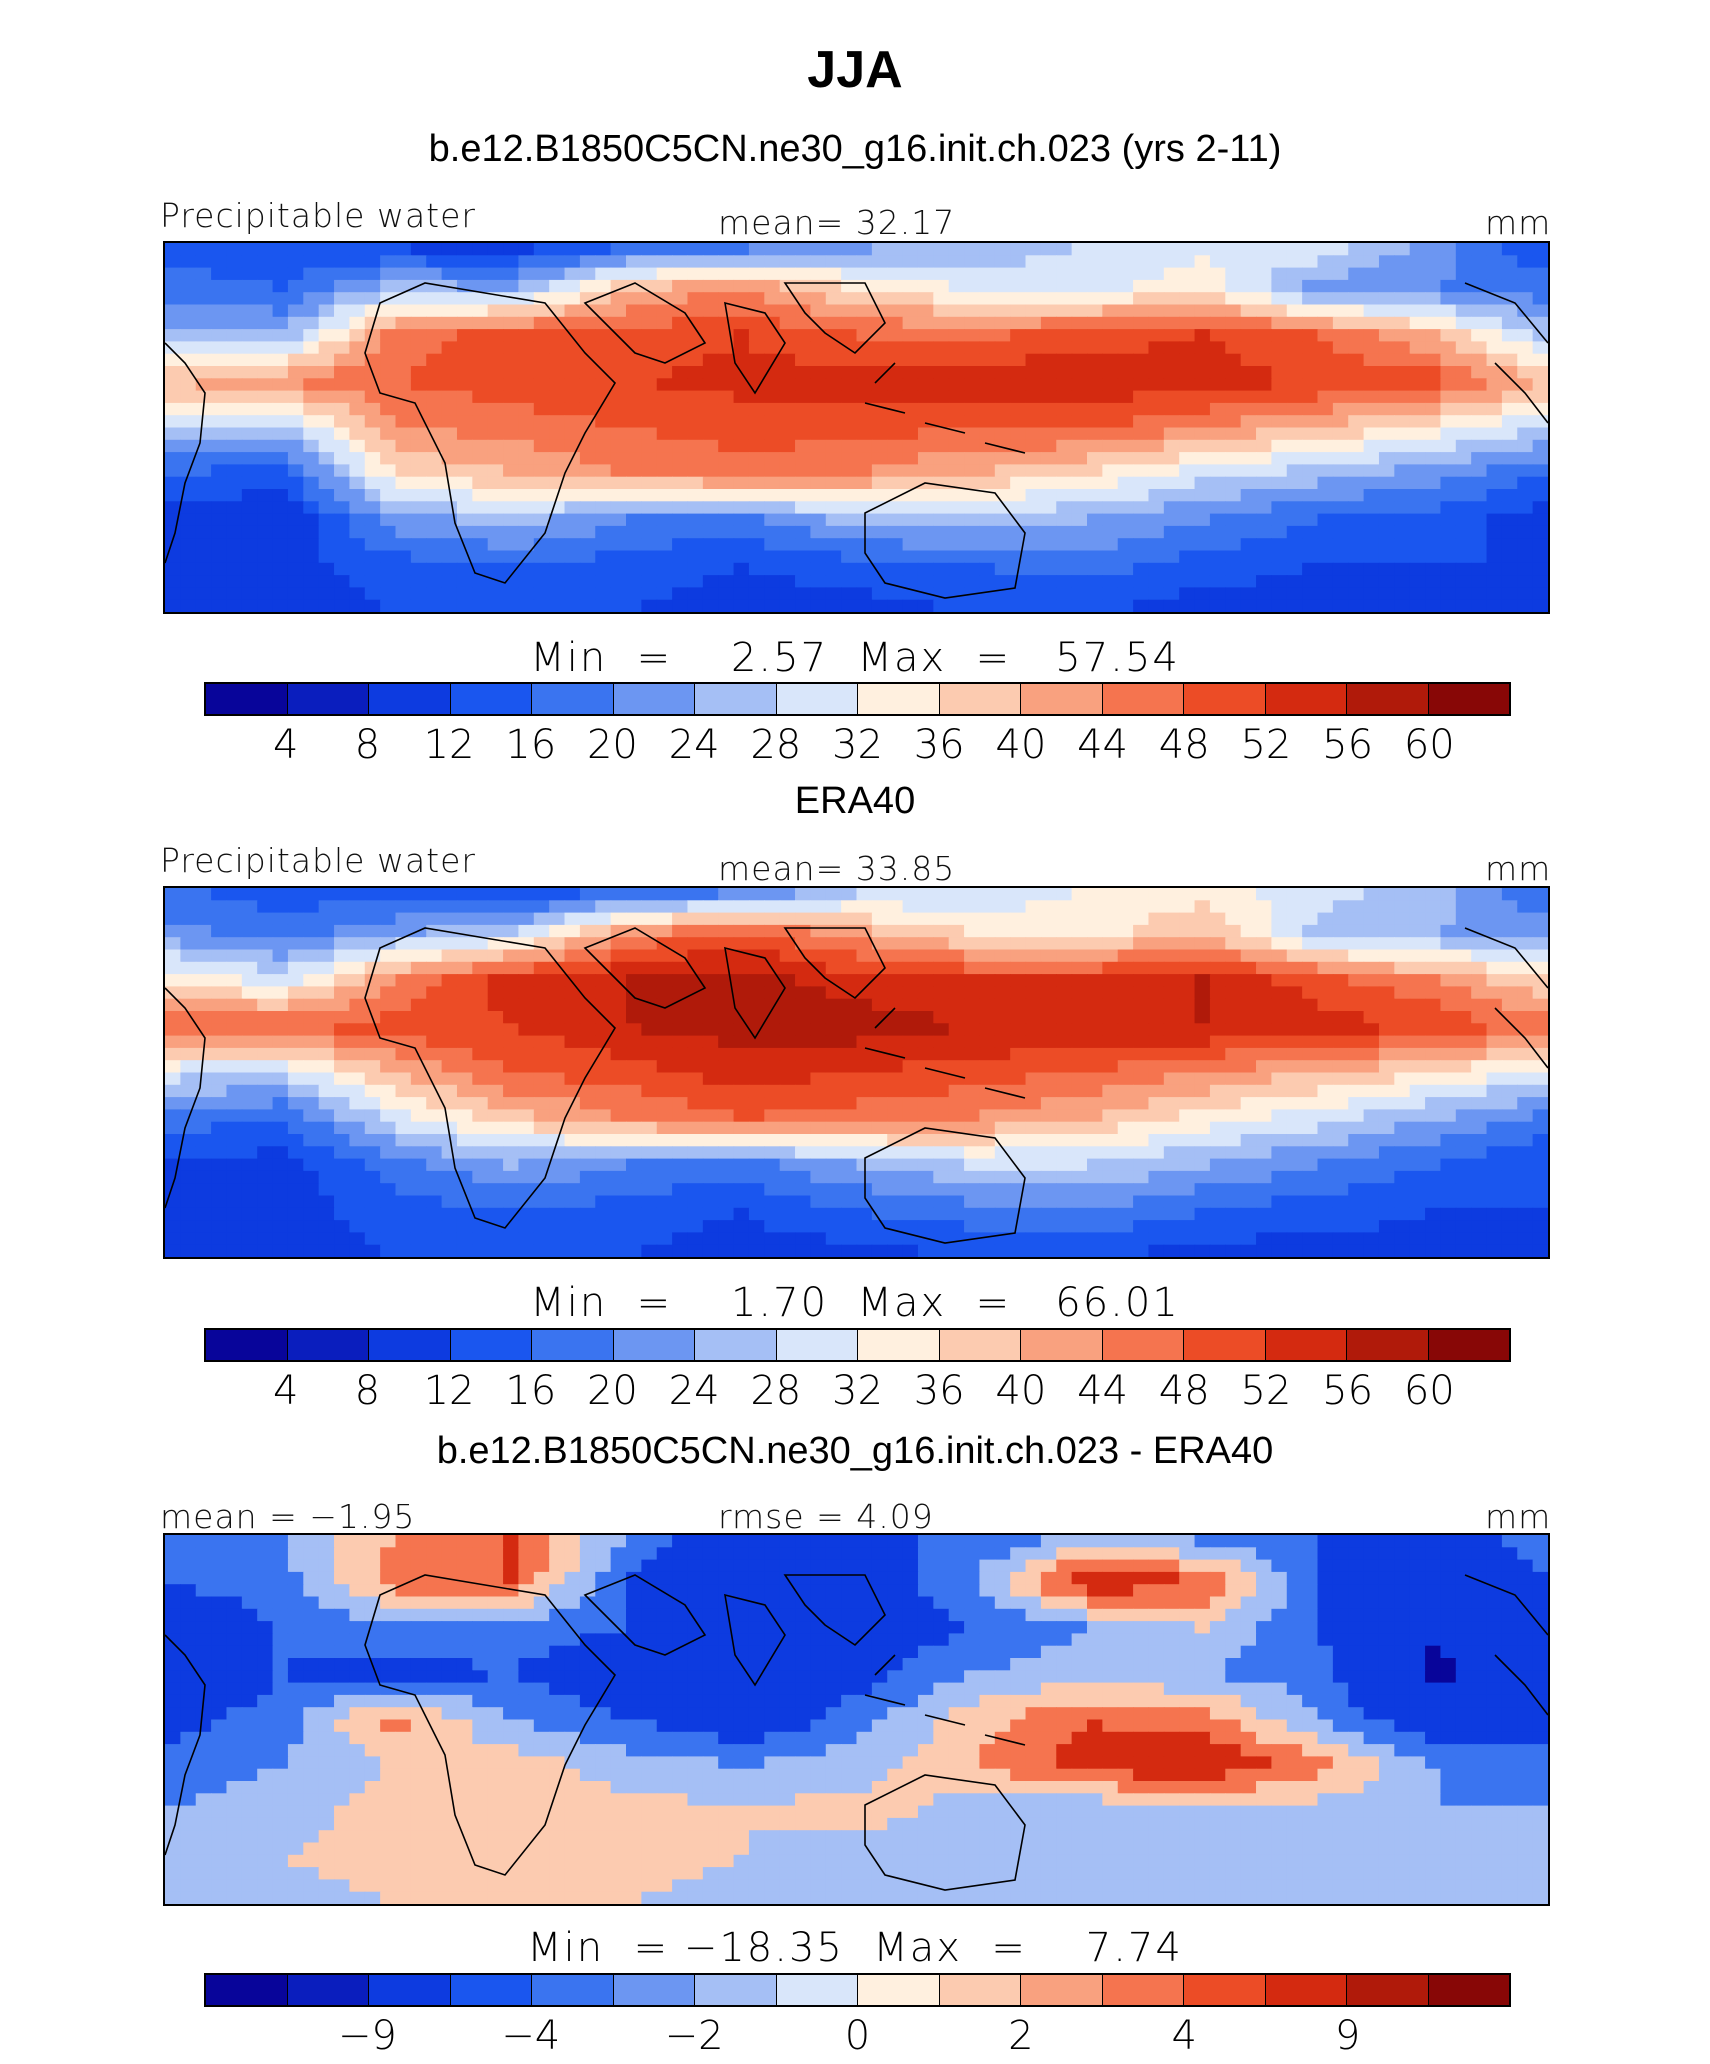  I want to click on coastline-outline, so click(1506, 353).